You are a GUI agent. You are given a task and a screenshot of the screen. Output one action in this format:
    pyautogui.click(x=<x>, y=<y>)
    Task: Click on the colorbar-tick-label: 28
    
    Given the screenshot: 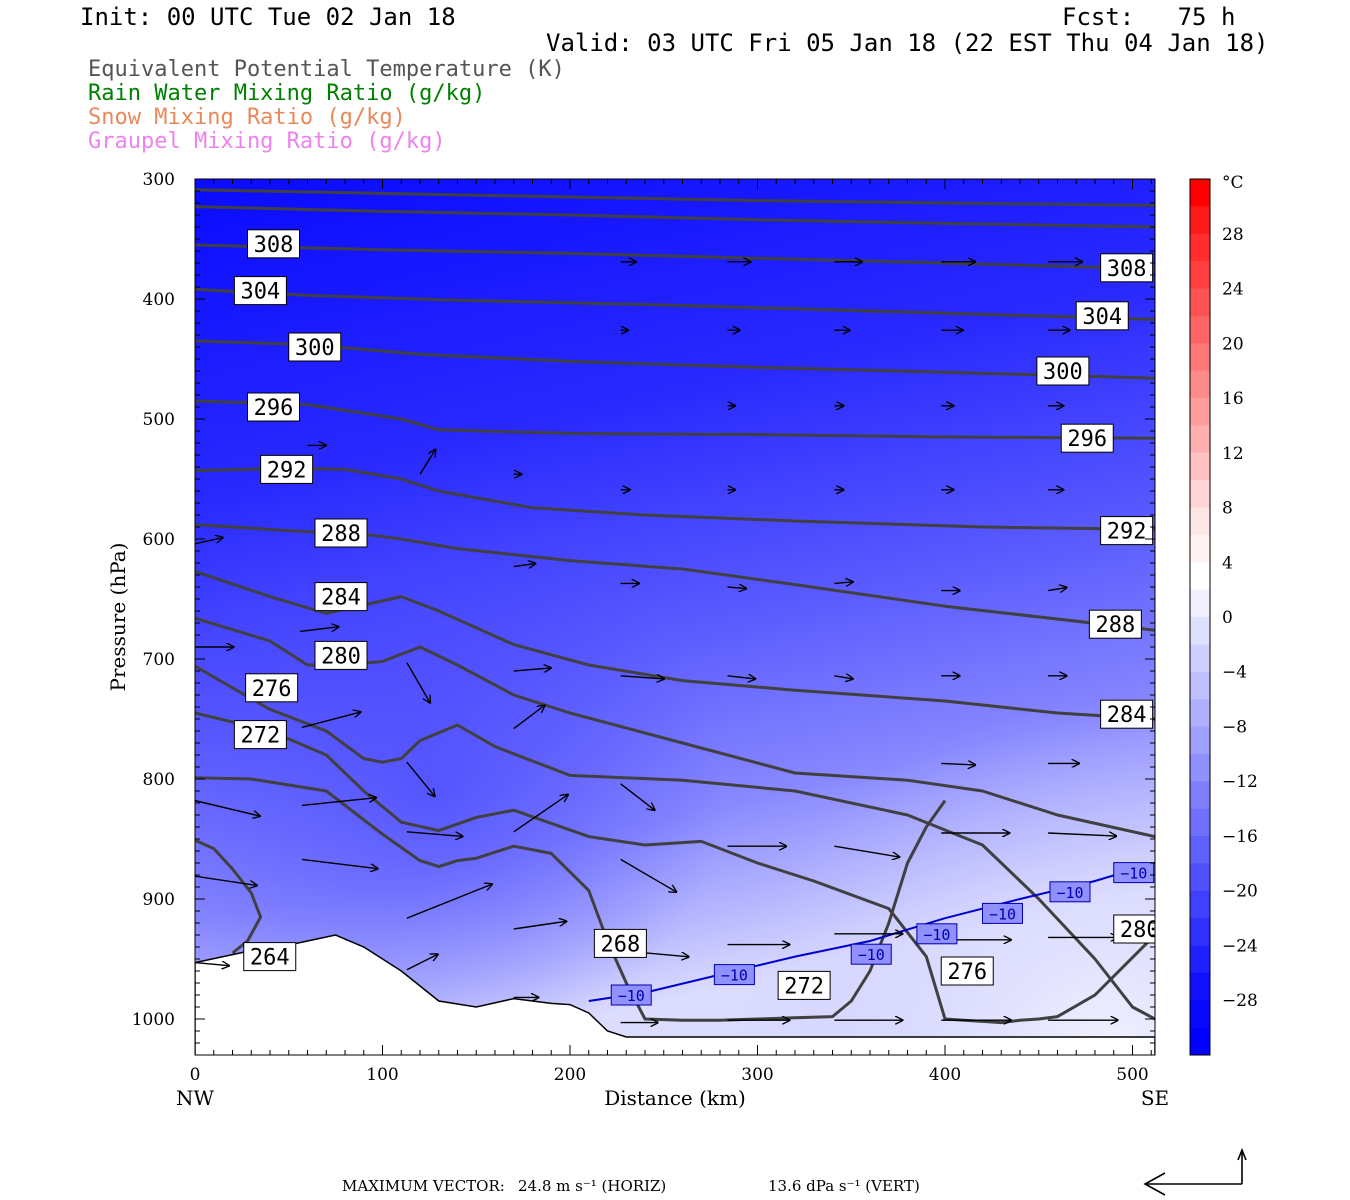 What is the action you would take?
    pyautogui.click(x=1233, y=235)
    